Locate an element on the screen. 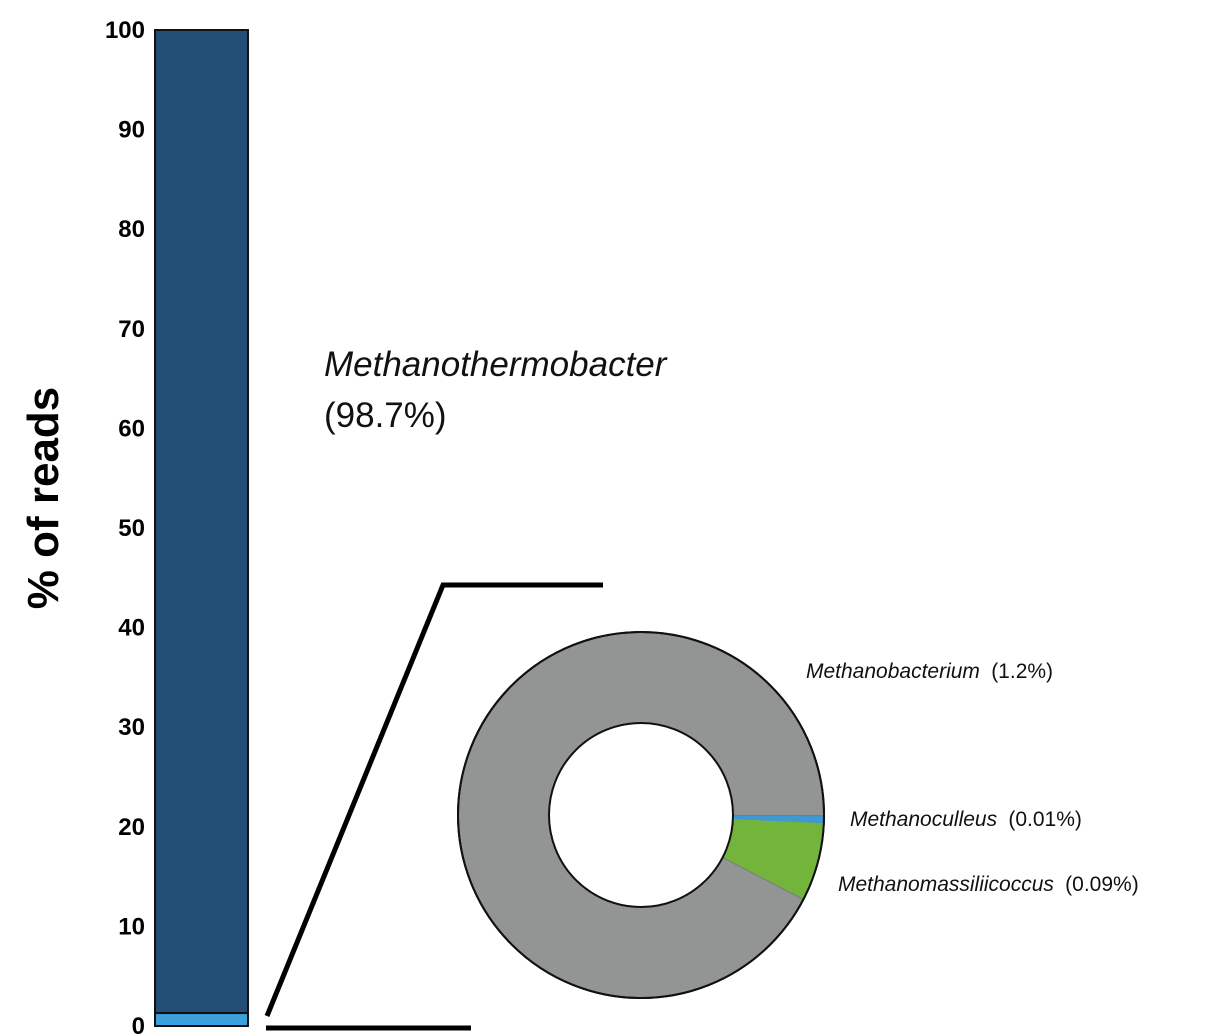 This screenshot has width=1218, height=1036. y-tick-label: 70 is located at coordinates (131, 329).